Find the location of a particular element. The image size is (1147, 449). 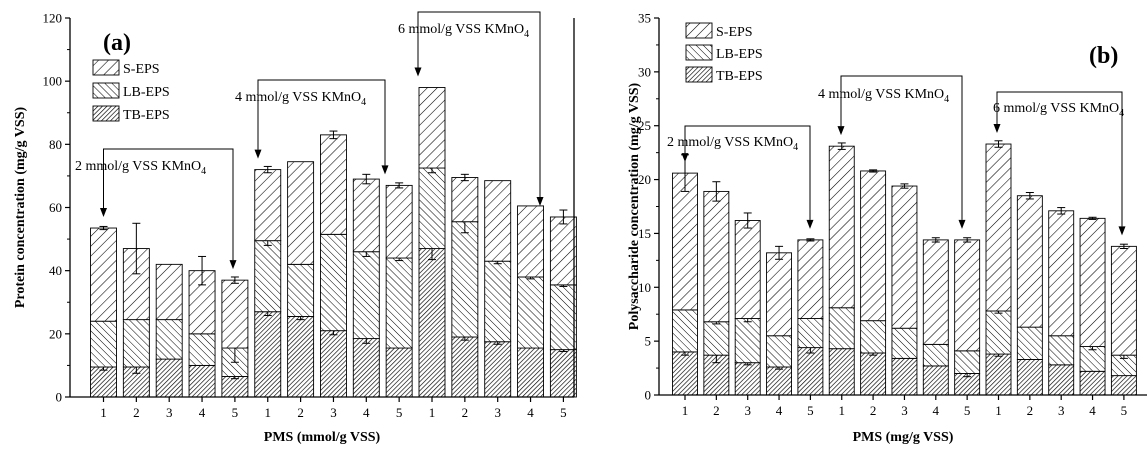

legend-swatch-tb-eps is located at coordinates (699, 74).